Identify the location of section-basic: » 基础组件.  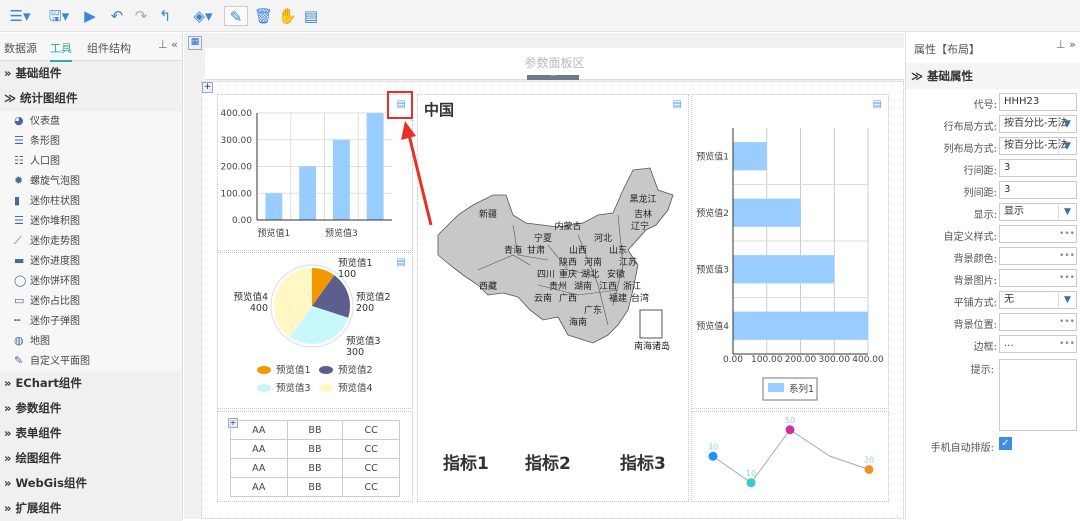
(91, 73).